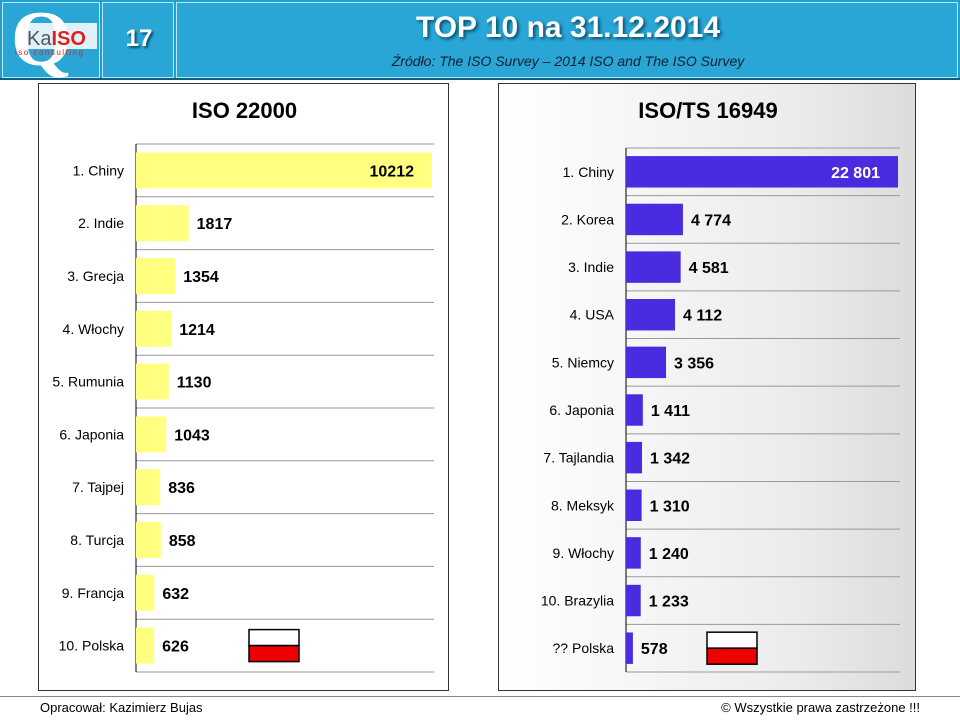 The image size is (960, 720). I want to click on value-label: 10212, so click(392, 171).